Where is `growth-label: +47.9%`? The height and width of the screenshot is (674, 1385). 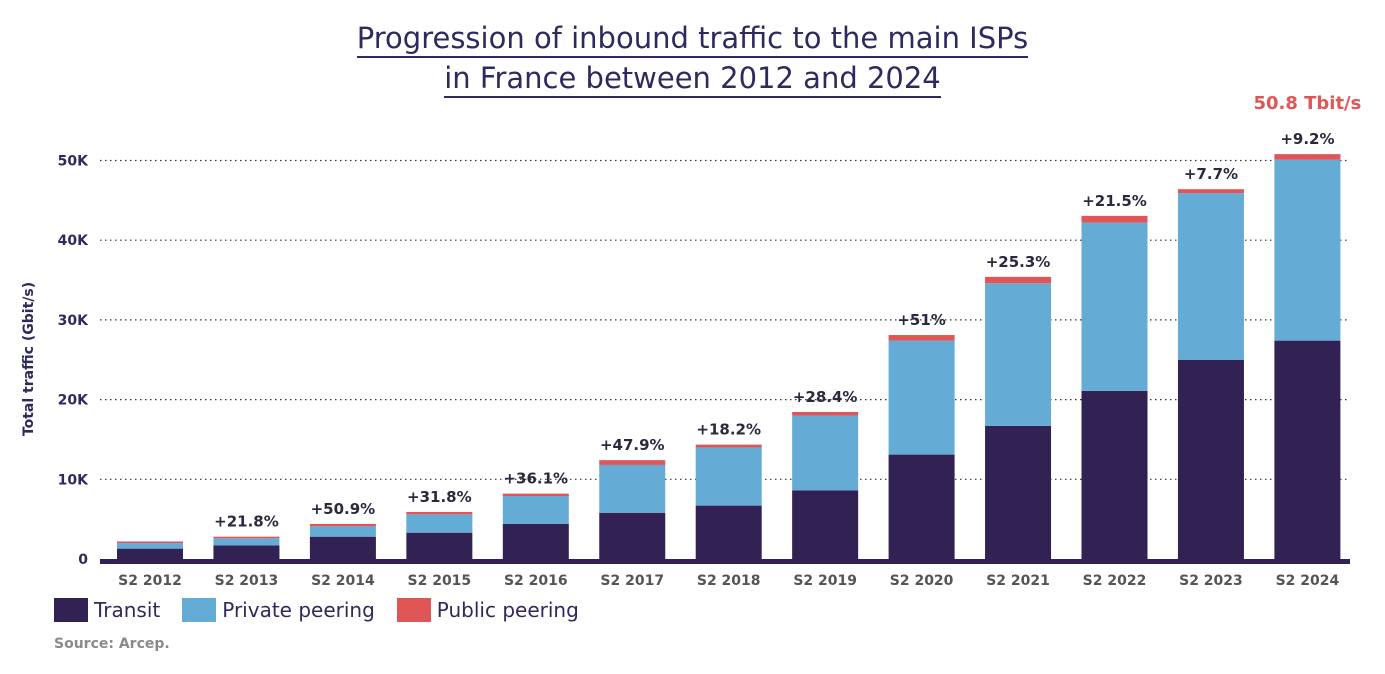 growth-label: +47.9% is located at coordinates (632, 445).